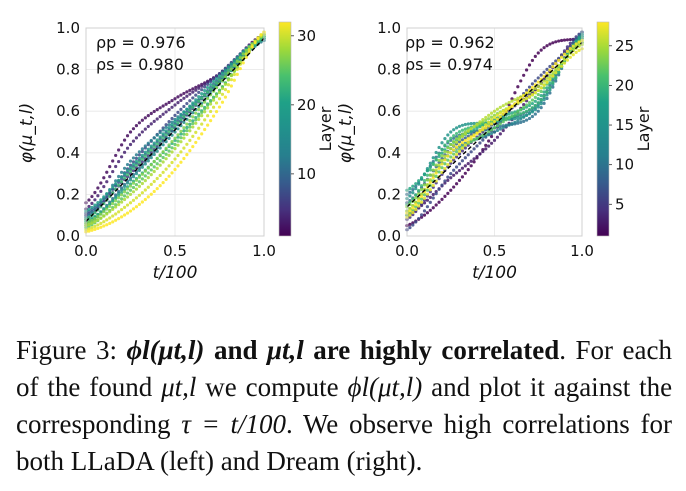  Describe the element at coordinates (343, 350) in the screenshot. I see `caption-bold-part: ϕl(μt,l) and μt,l are highly correlated` at that location.